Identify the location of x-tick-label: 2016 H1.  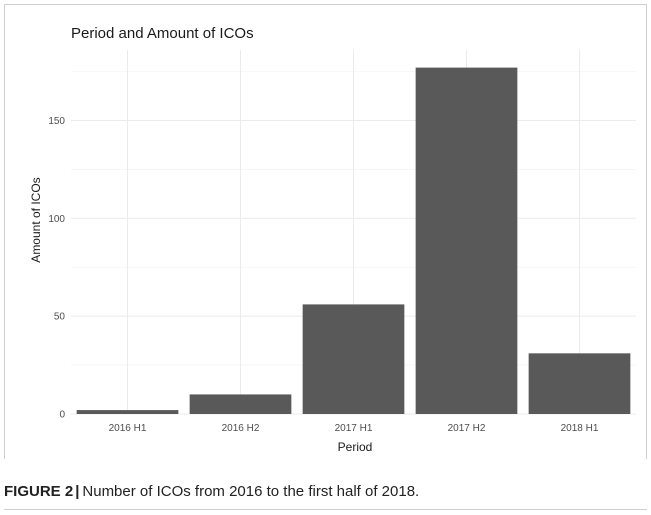
(128, 428).